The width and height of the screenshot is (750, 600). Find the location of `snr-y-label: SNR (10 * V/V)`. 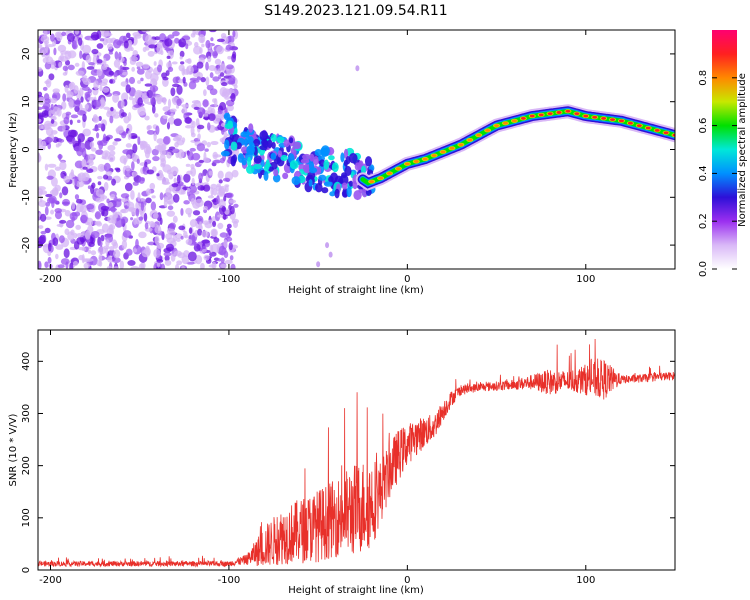

snr-y-label: SNR (10 * V/V) is located at coordinates (13, 449).